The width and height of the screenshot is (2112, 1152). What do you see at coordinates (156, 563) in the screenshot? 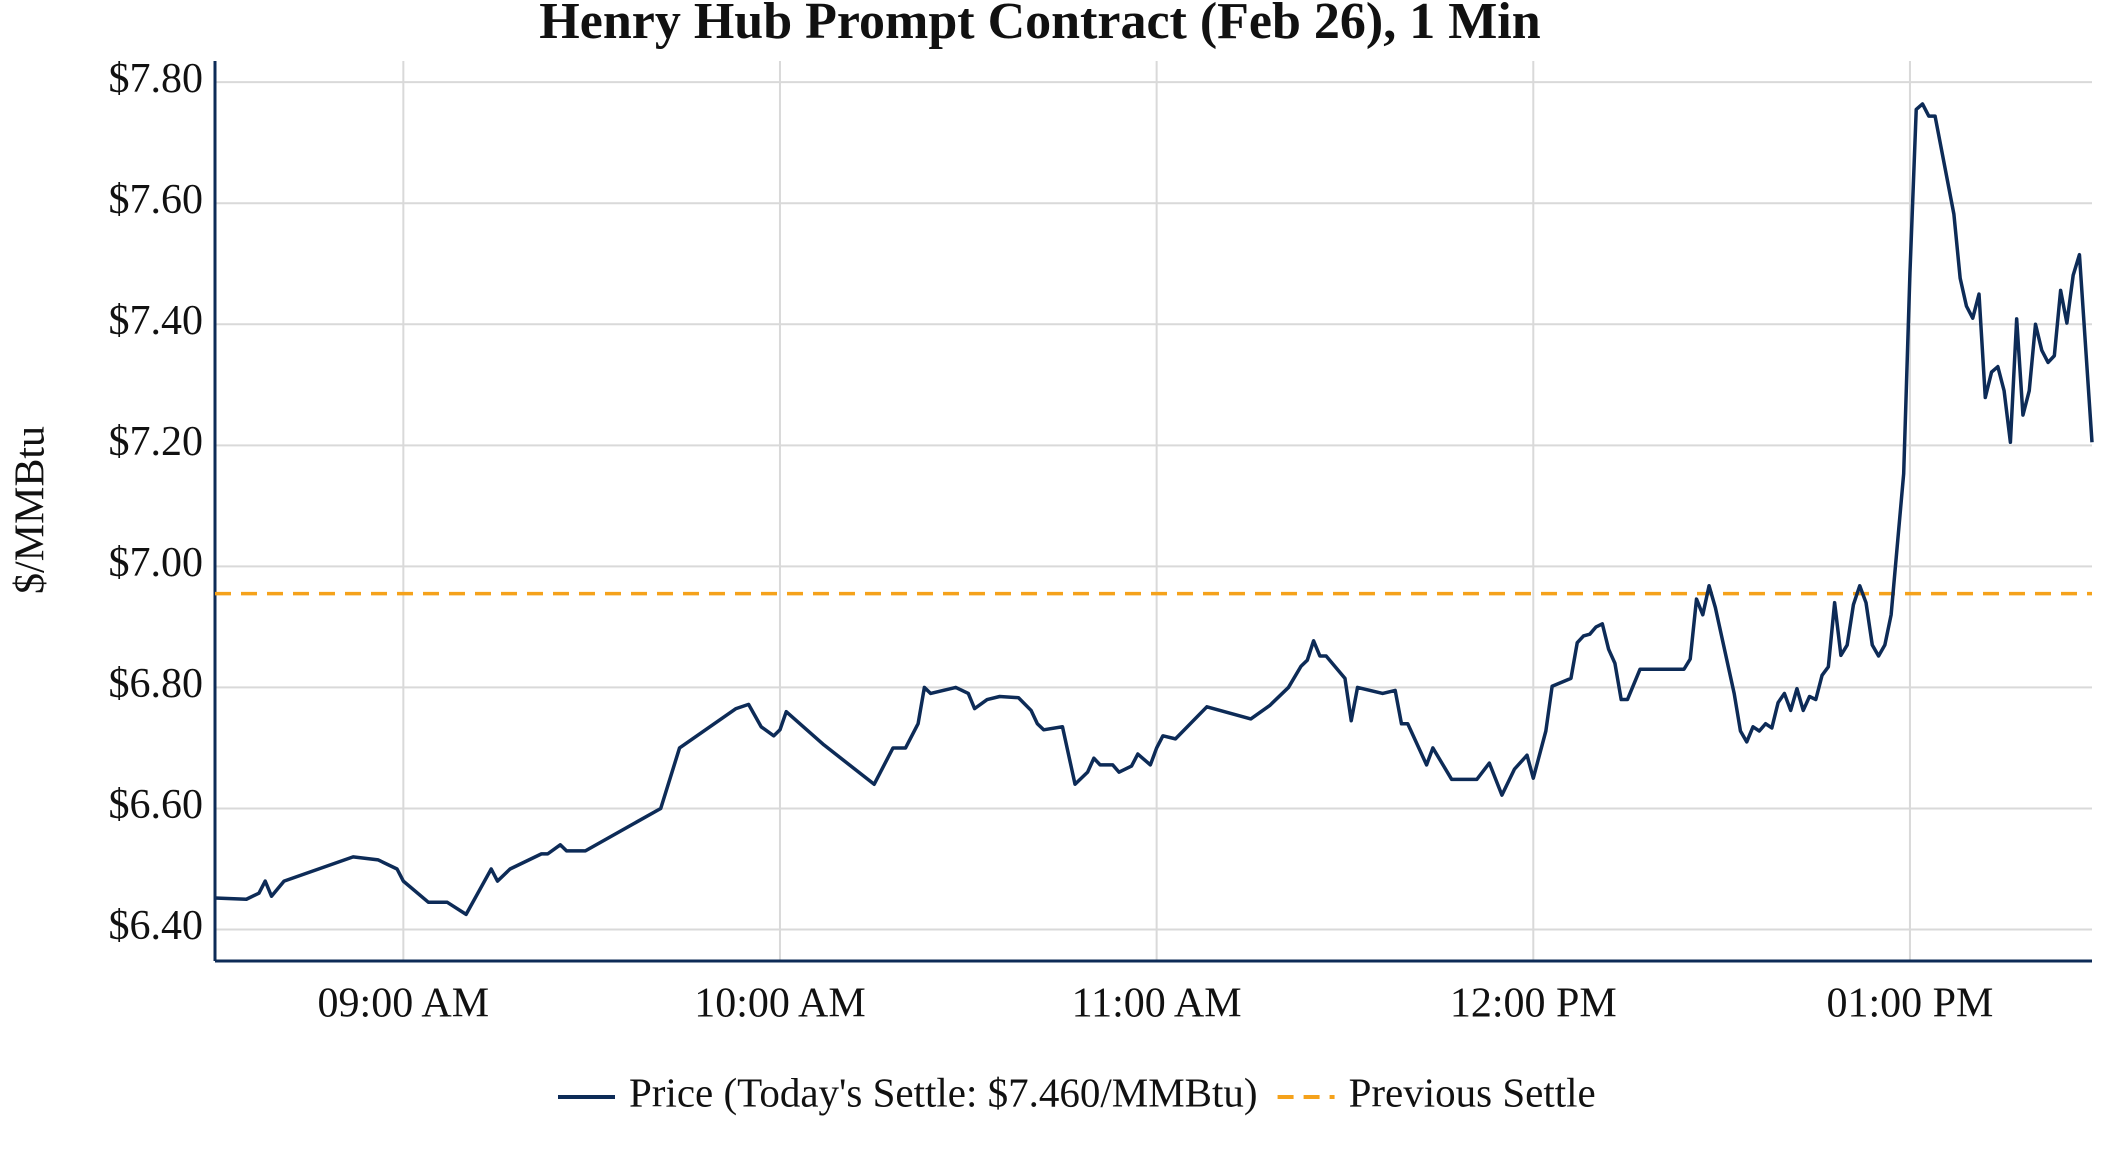
I see `y-tick-label: $7.00` at bounding box center [156, 563].